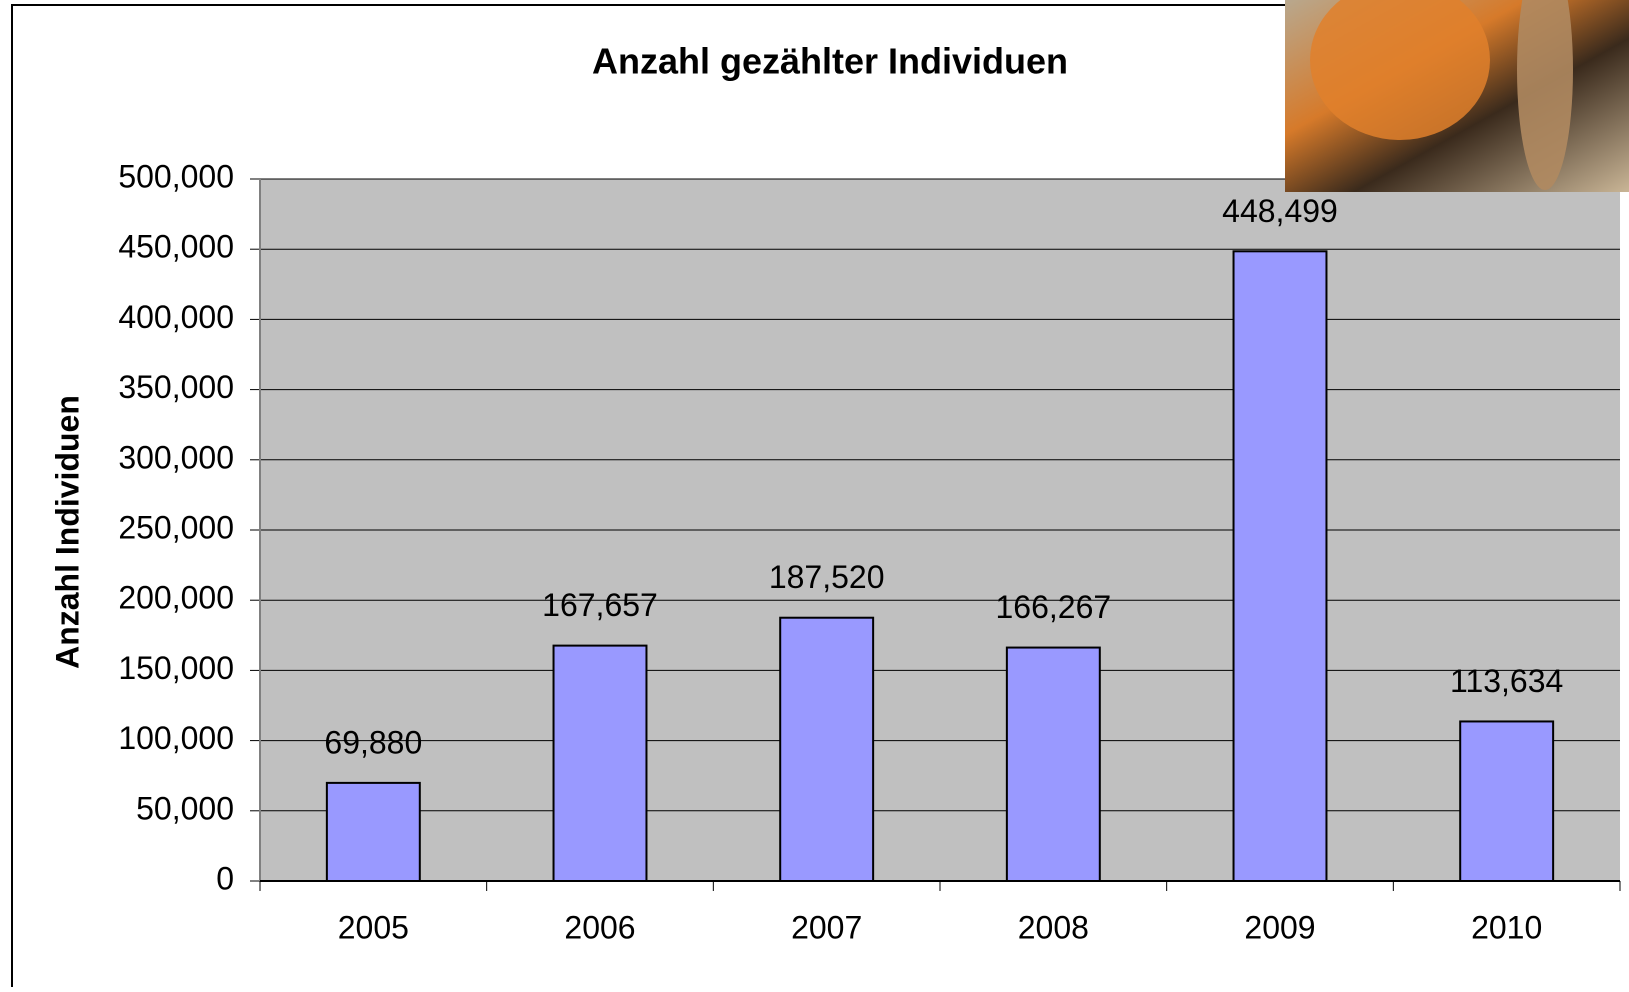  Describe the element at coordinates (176, 457) in the screenshot. I see `y-tick-label: 300,000` at that location.